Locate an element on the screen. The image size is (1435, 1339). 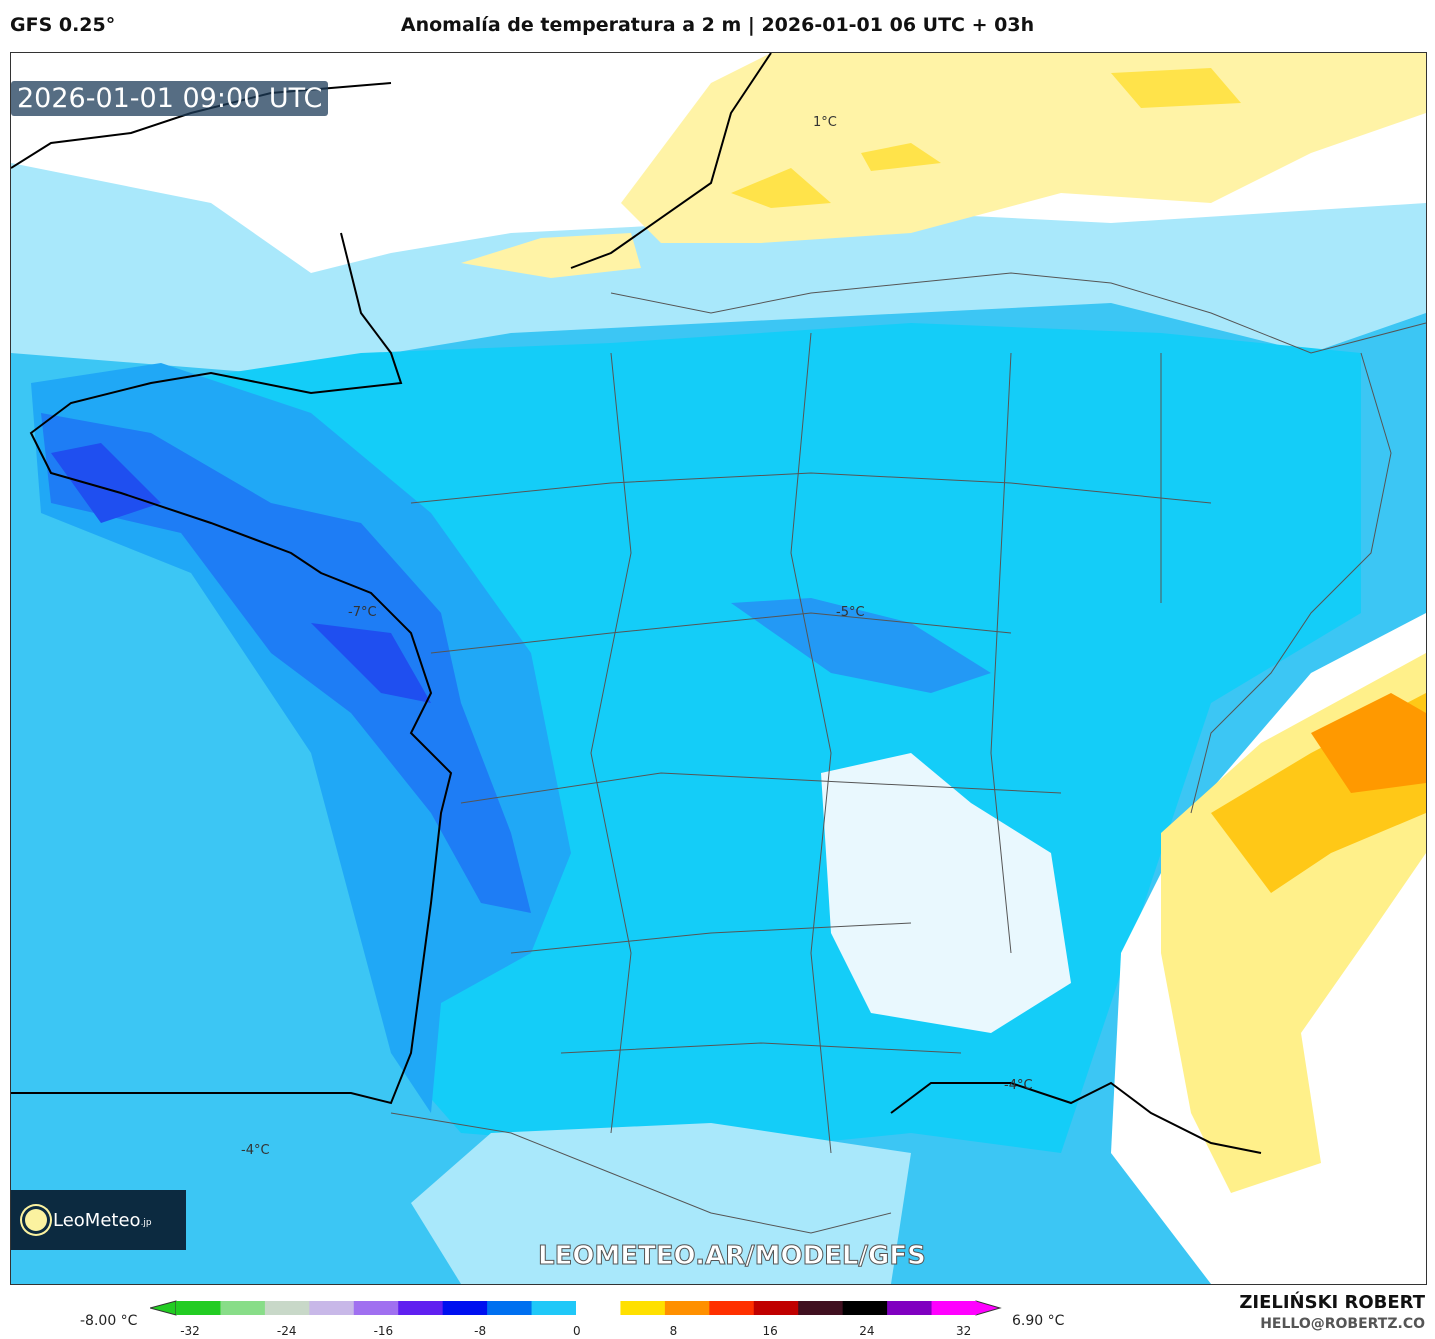
valid-time-stamp: 2026-01-01 09:00 UTC is located at coordinates (170, 98).